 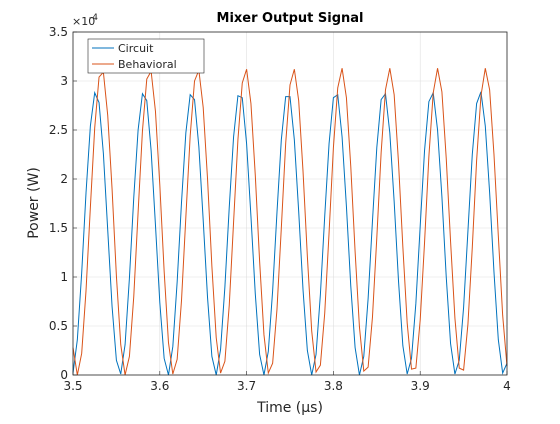 I want to click on y-tick-label: 1, so click(x=64, y=277).